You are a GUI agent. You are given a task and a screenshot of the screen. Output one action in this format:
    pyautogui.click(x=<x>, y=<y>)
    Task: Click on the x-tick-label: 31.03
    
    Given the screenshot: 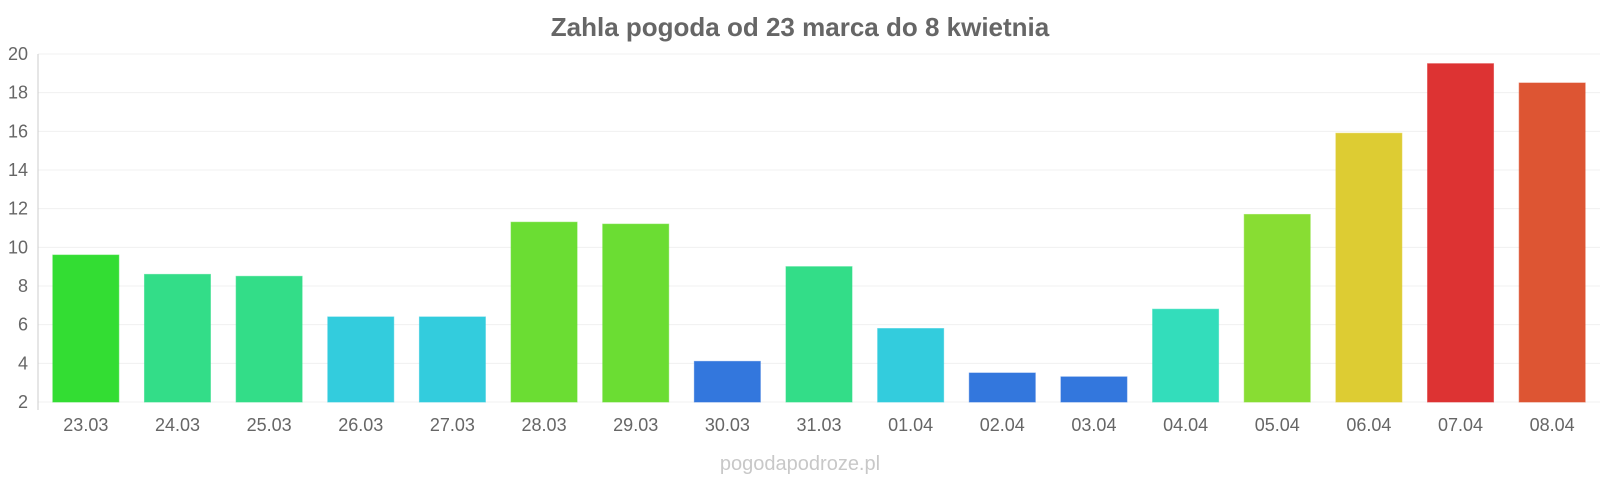 What is the action you would take?
    pyautogui.click(x=818, y=425)
    